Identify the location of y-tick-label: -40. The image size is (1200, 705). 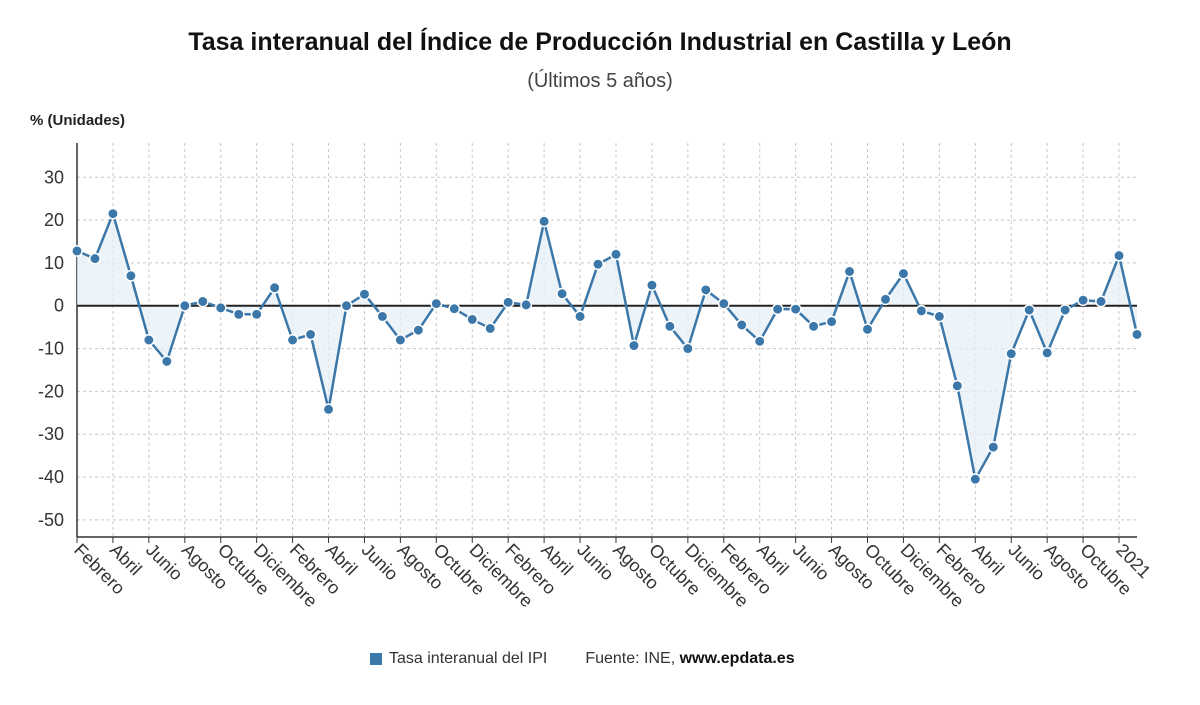
(51, 477).